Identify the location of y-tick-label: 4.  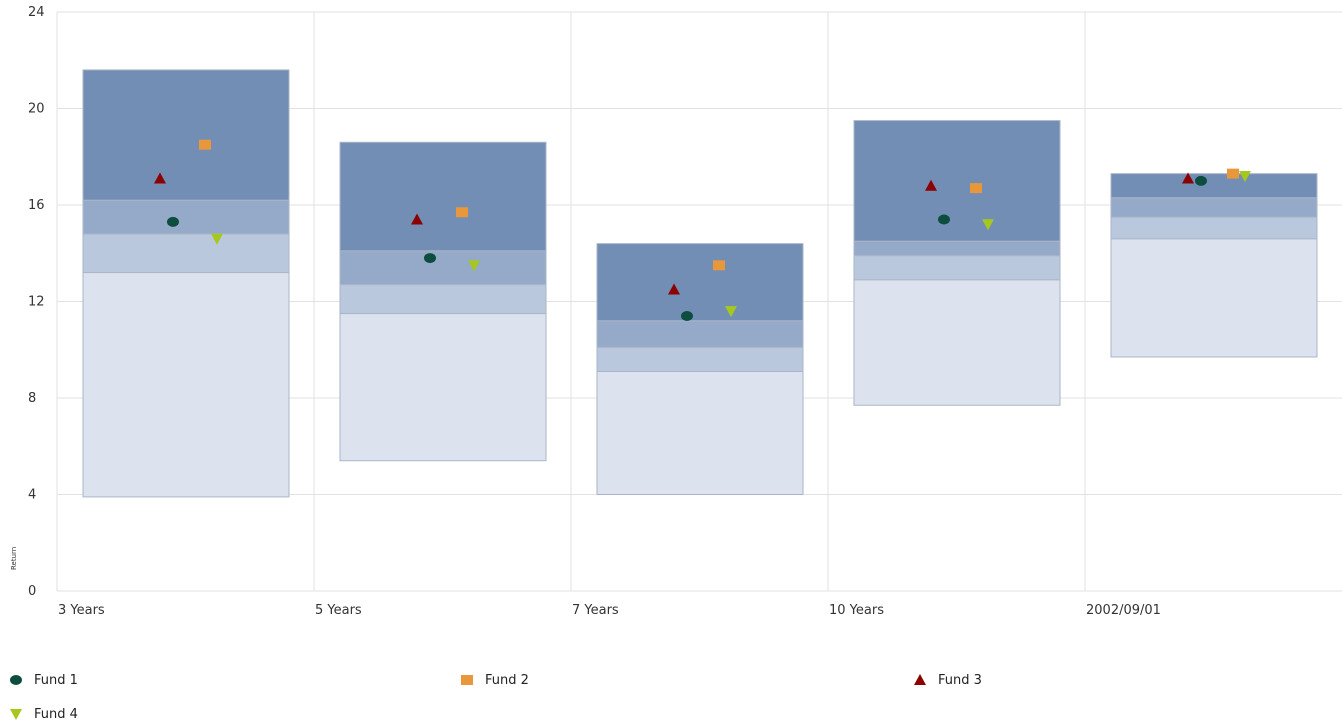
(32, 495).